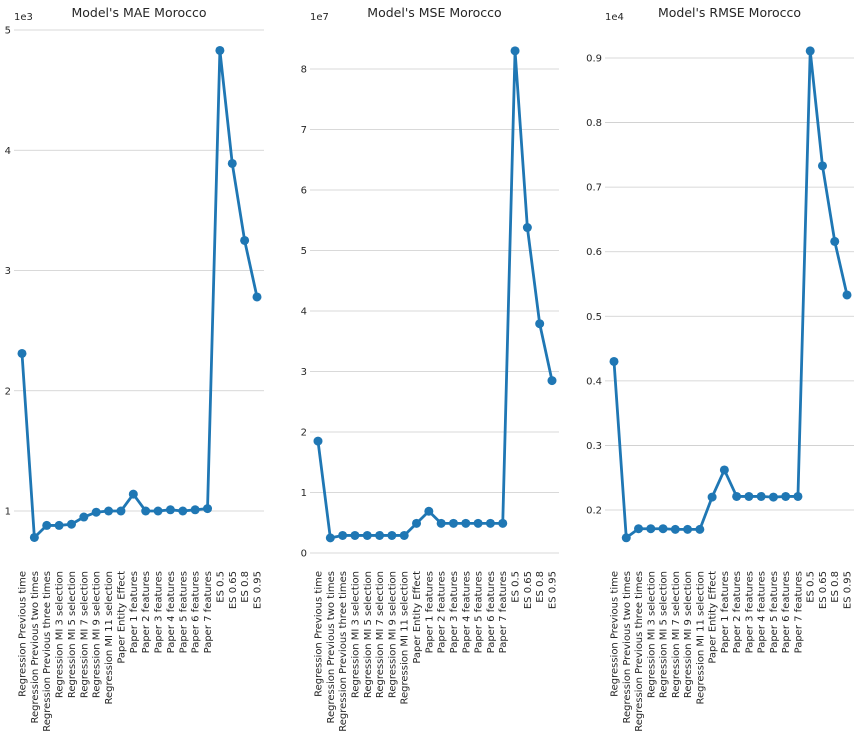 The height and width of the screenshot is (739, 861). Describe the element at coordinates (811, 587) in the screenshot. I see `x-tick-label: ES 0.5` at that location.